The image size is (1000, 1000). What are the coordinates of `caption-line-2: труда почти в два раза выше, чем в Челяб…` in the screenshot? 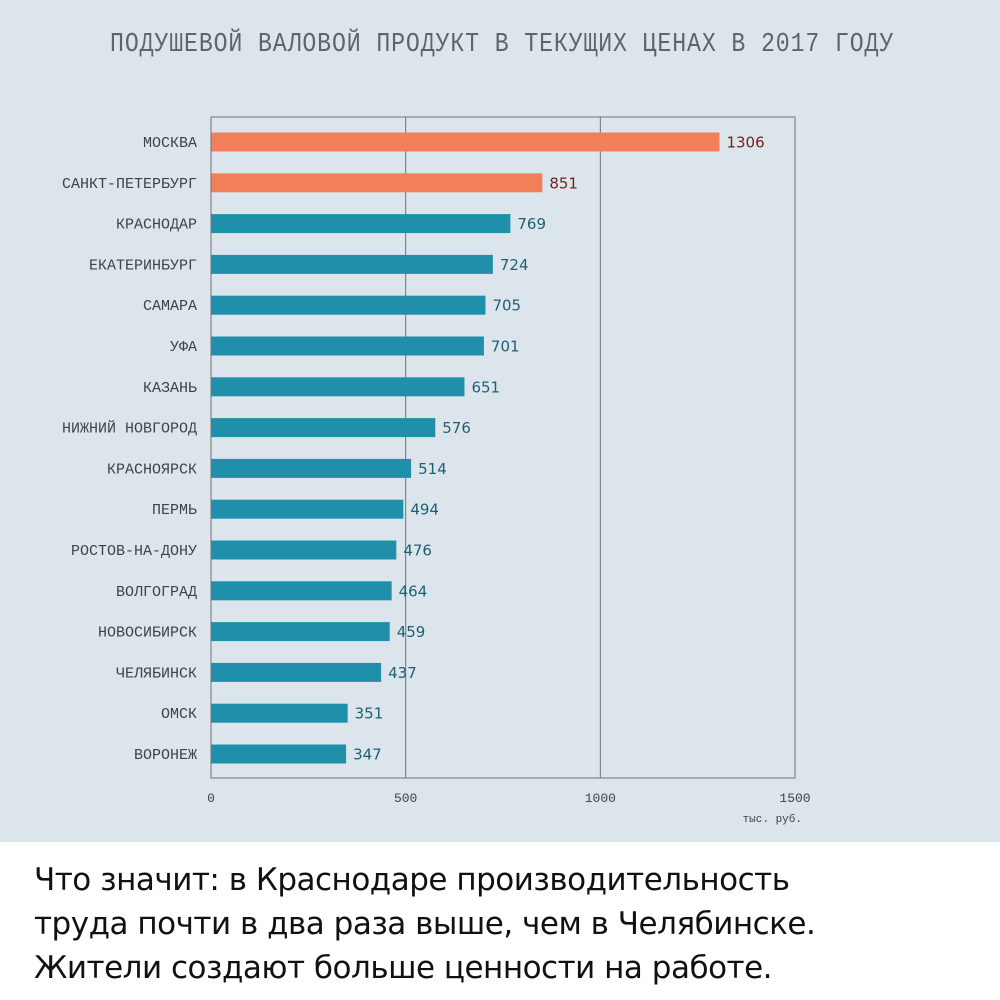 It's located at (425, 924).